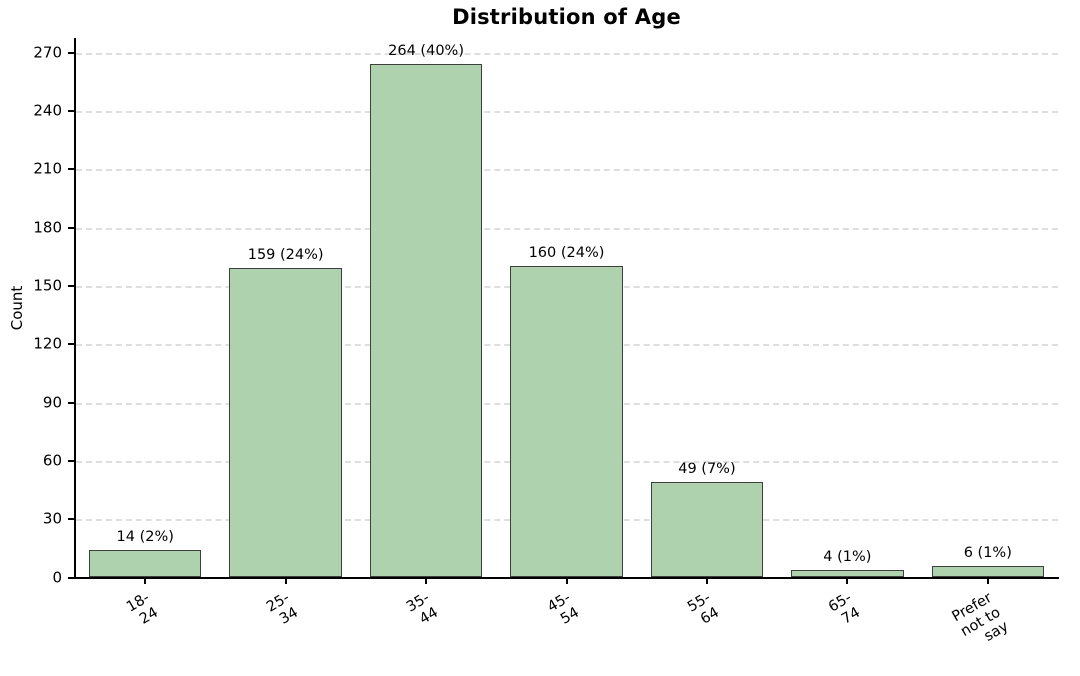 The image size is (1080, 676). What do you see at coordinates (47, 285) in the screenshot?
I see `y-tick-label: 150` at bounding box center [47, 285].